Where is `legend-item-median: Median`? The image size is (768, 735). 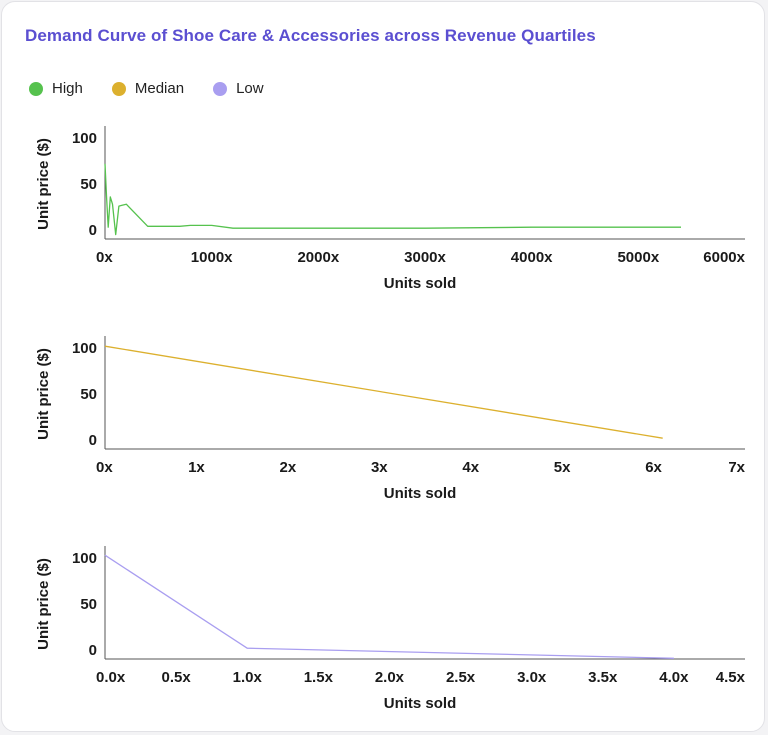 legend-item-median: Median is located at coordinates (148, 88).